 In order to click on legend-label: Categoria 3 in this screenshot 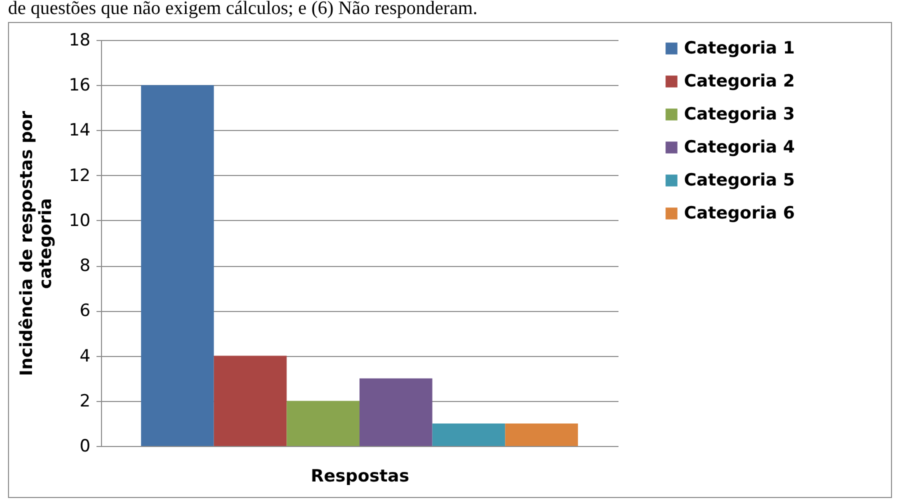, I will do `click(739, 114)`.